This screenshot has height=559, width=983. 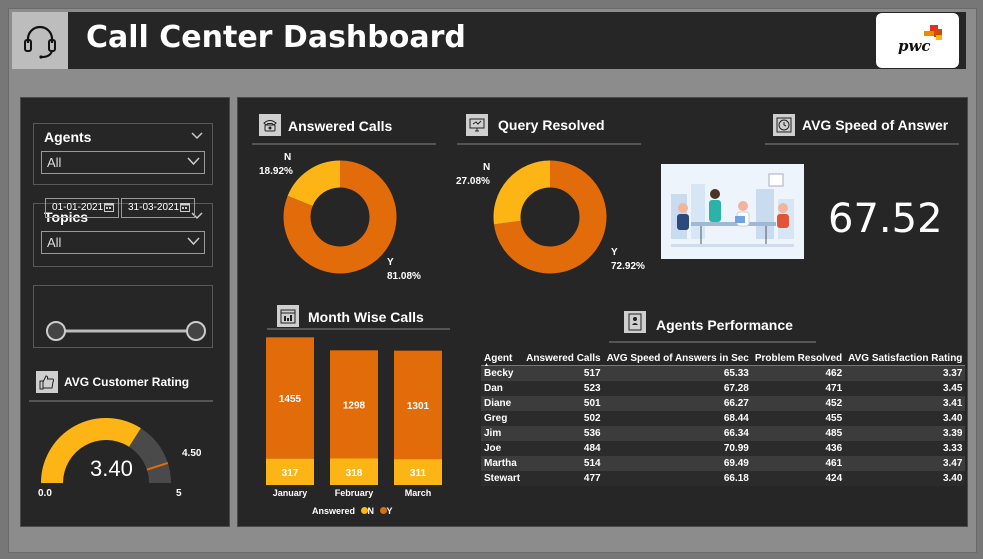 I want to click on agents-dropdown: All, so click(x=123, y=162).